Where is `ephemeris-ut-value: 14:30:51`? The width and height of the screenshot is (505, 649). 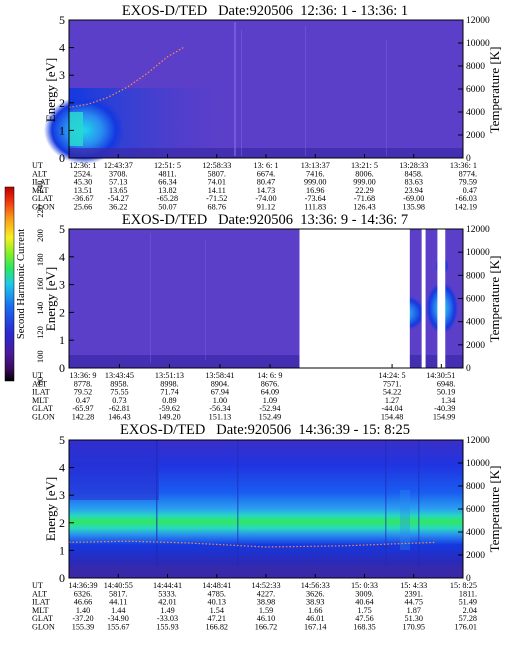
ephemeris-ut-value: 14:30:51 is located at coordinates (440, 375).